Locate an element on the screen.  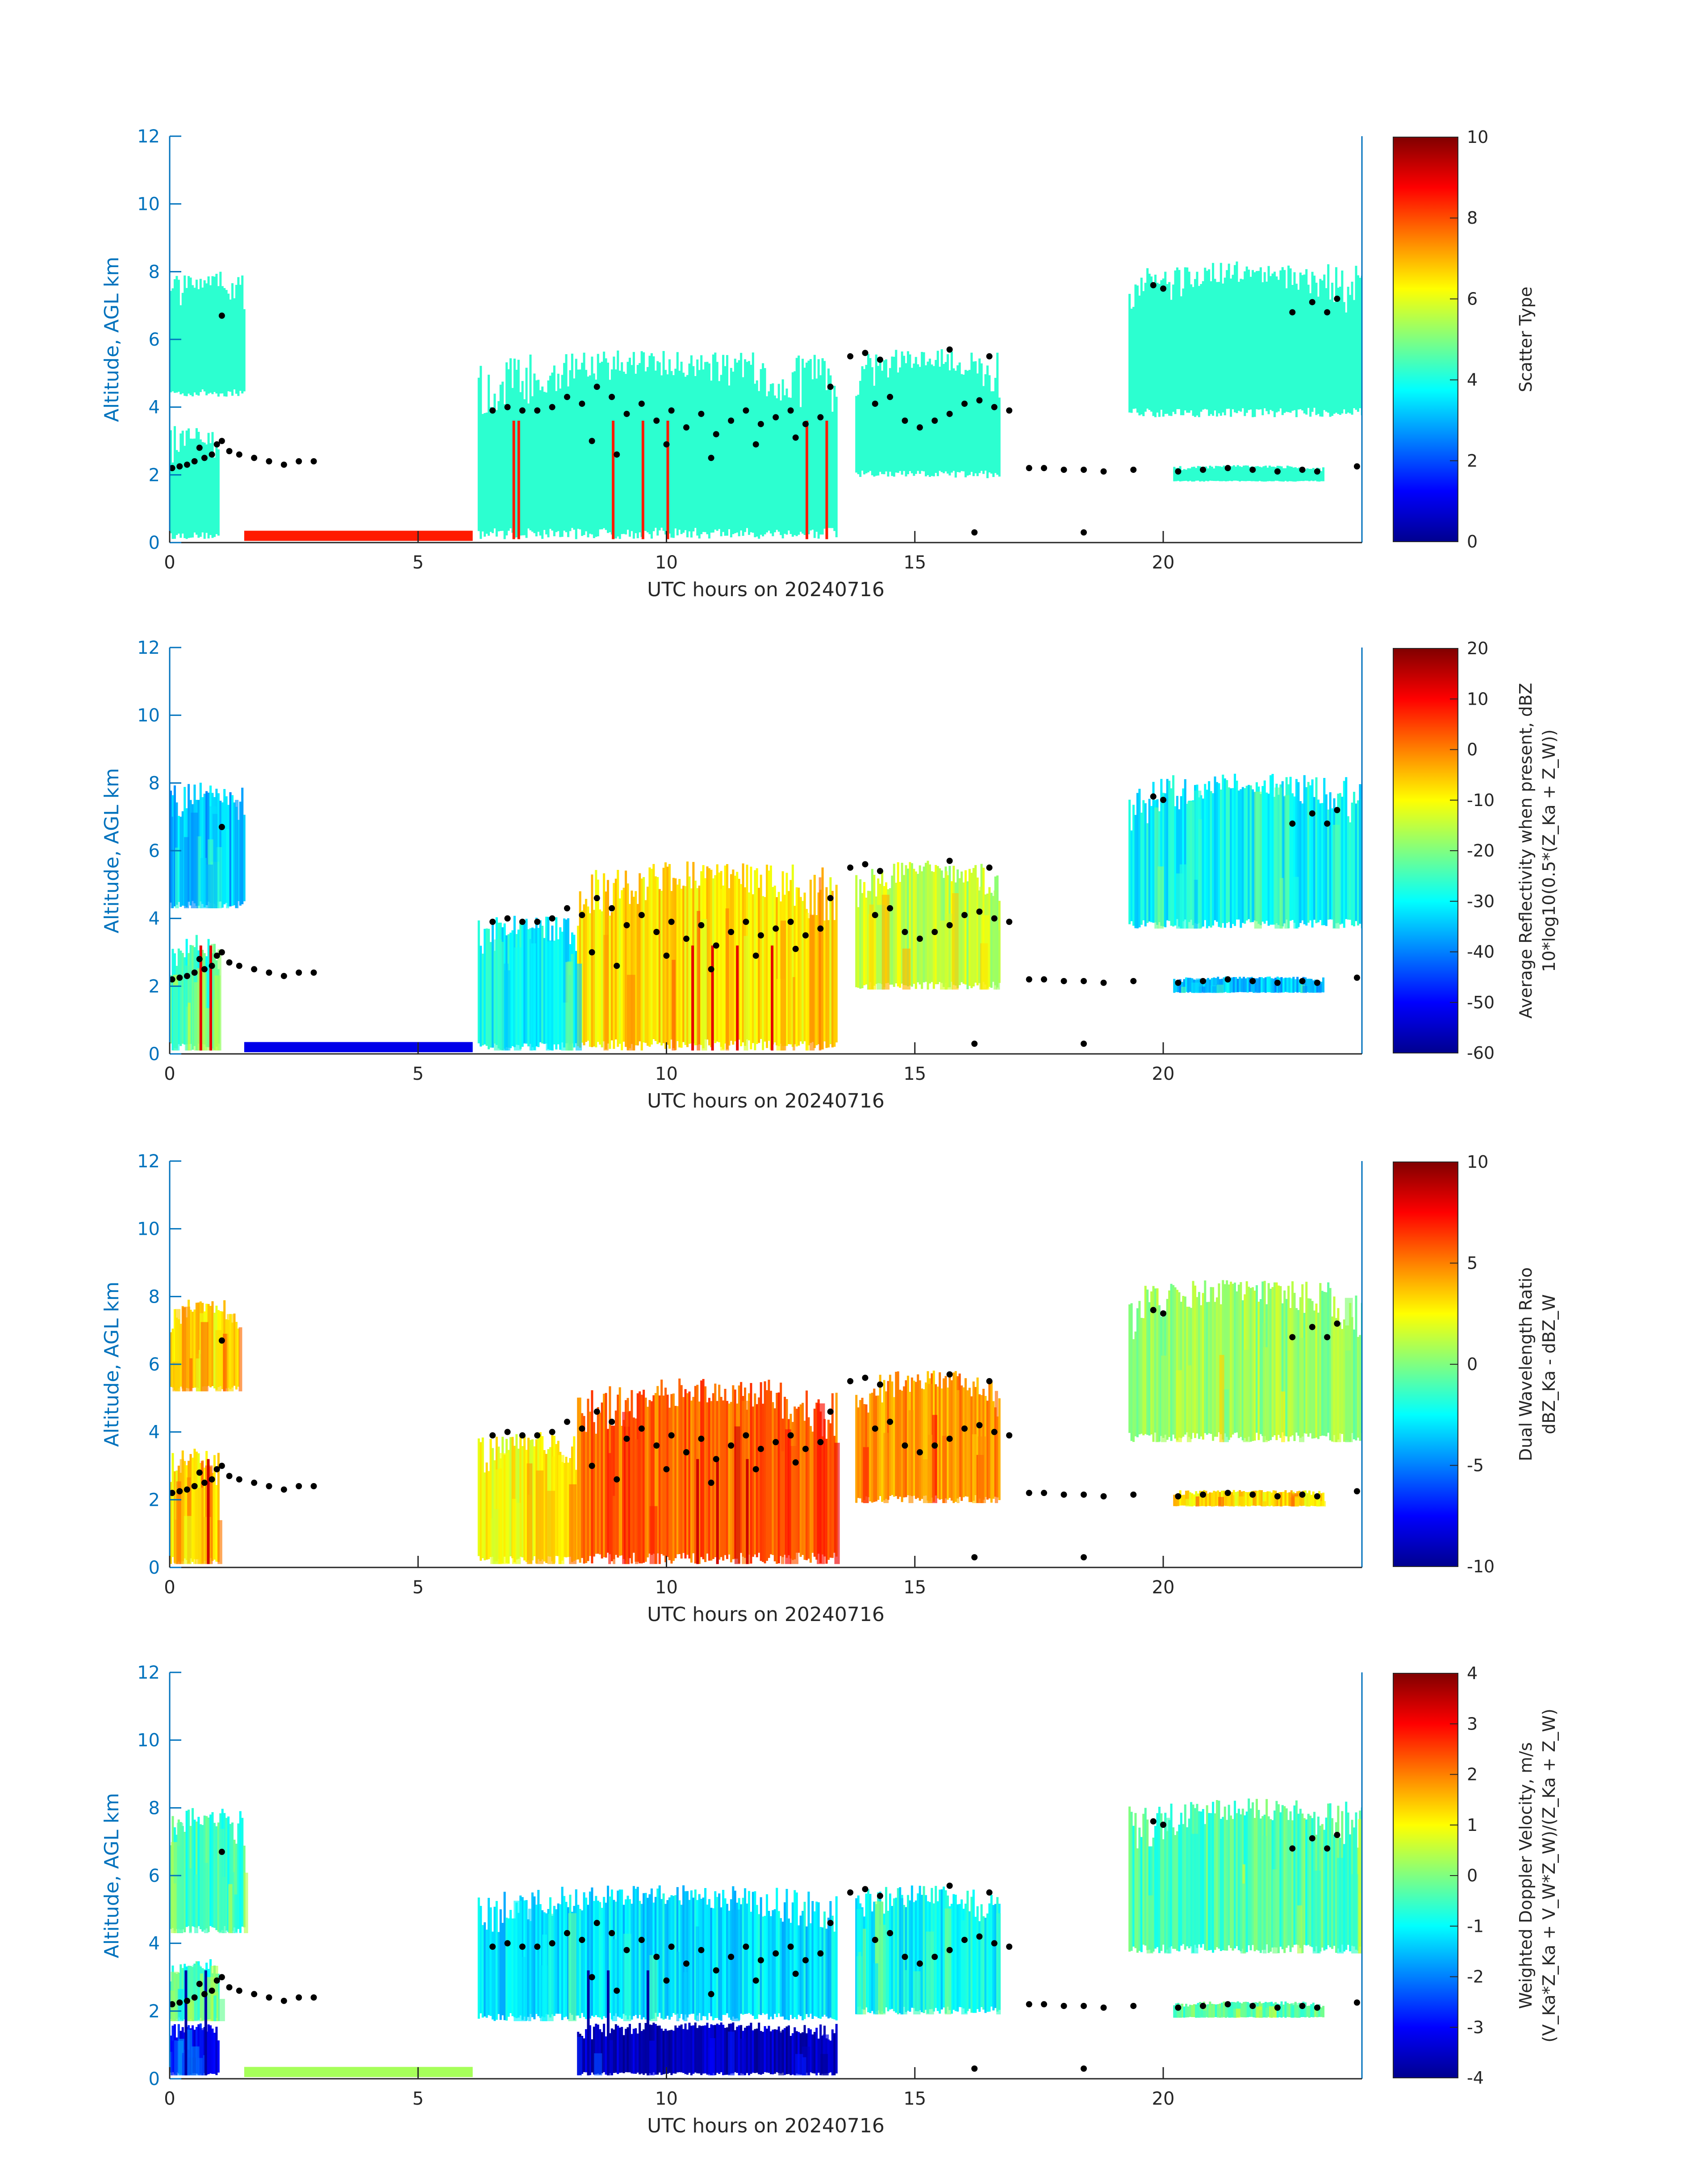
colorbar-tick-label: 3 is located at coordinates (1472, 1724).